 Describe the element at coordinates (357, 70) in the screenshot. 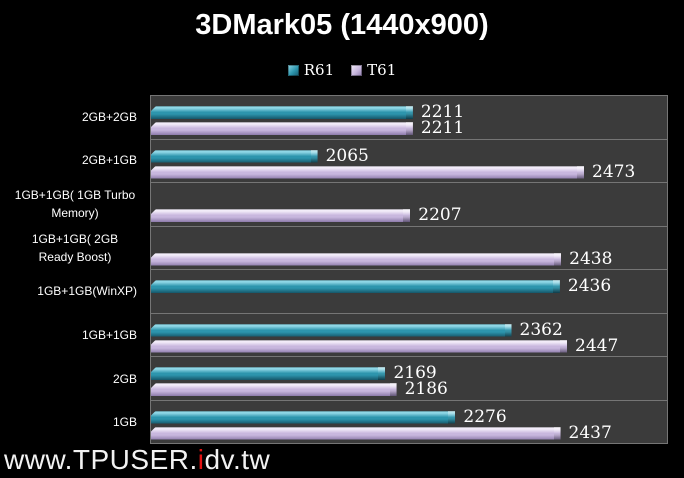

I see `legend-swatch-t61-icon` at that location.